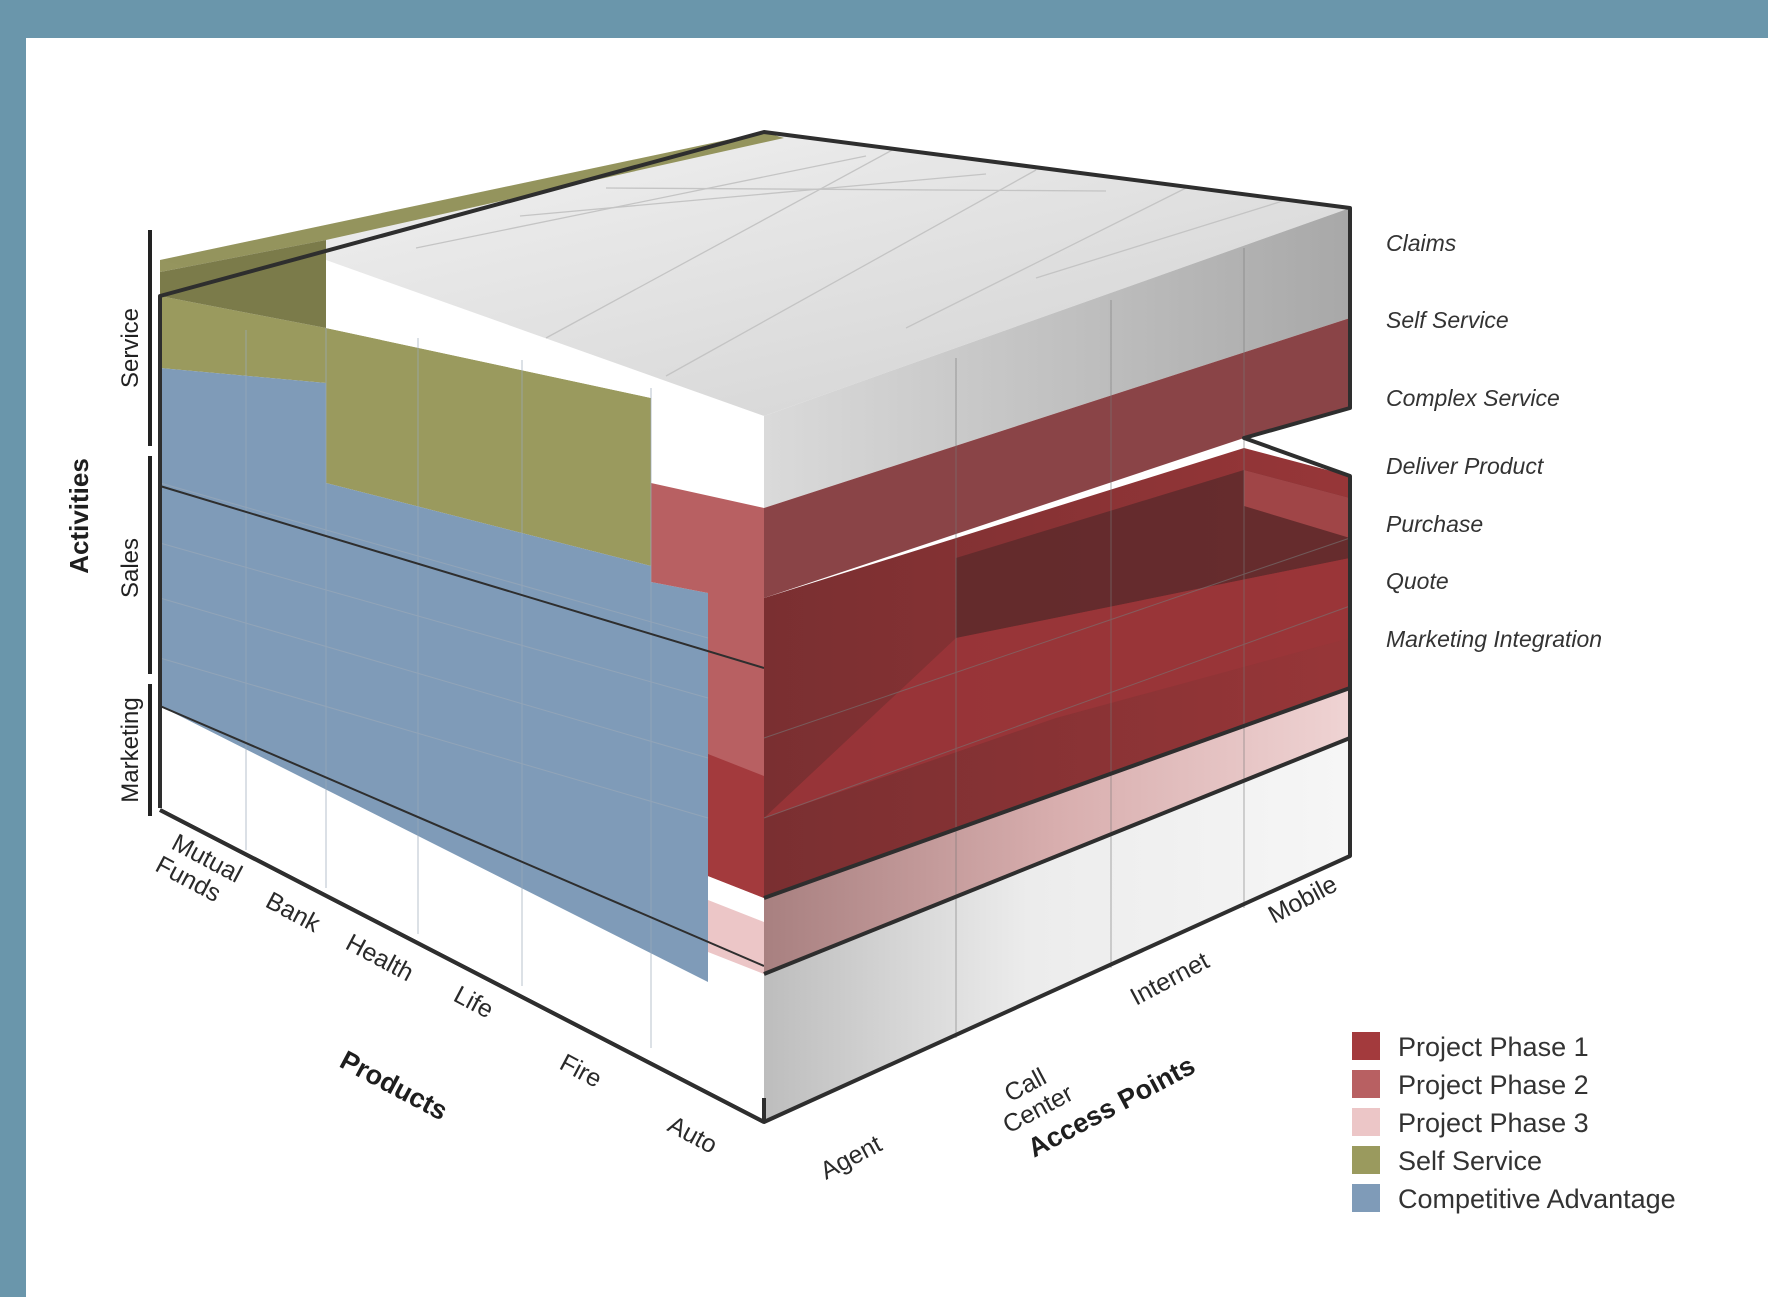 The image size is (1768, 1297). Describe the element at coordinates (1493, 1123) in the screenshot. I see `legend-label: Project Phase 3` at that location.